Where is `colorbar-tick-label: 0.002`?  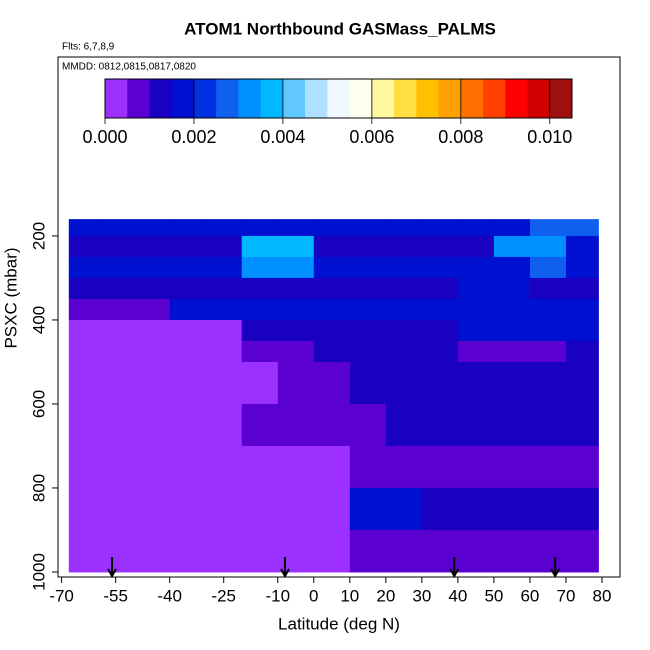
colorbar-tick-label: 0.002 is located at coordinates (193, 137).